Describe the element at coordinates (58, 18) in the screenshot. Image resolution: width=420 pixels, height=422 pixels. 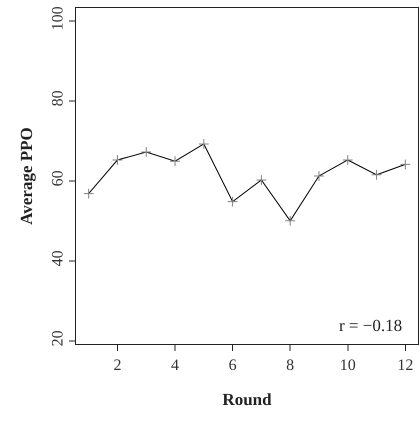
I see `y-tick-label: 100` at that location.